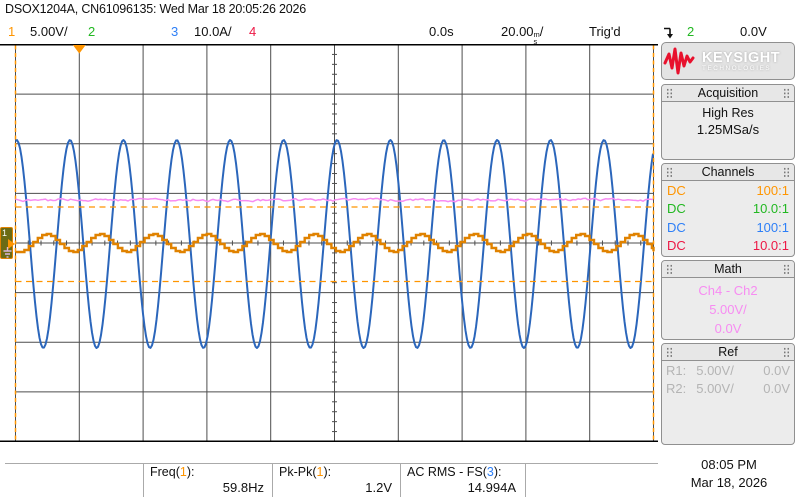 The width and height of the screenshot is (800, 503). What do you see at coordinates (728, 290) in the screenshot?
I see `math-expression: Ch4 - Ch2` at bounding box center [728, 290].